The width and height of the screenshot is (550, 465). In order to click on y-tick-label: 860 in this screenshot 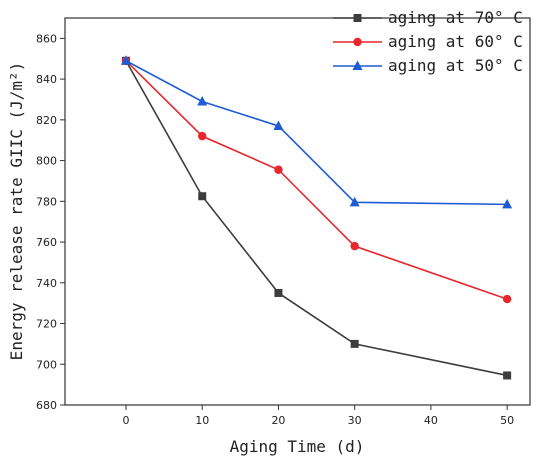, I will do `click(46, 38)`.